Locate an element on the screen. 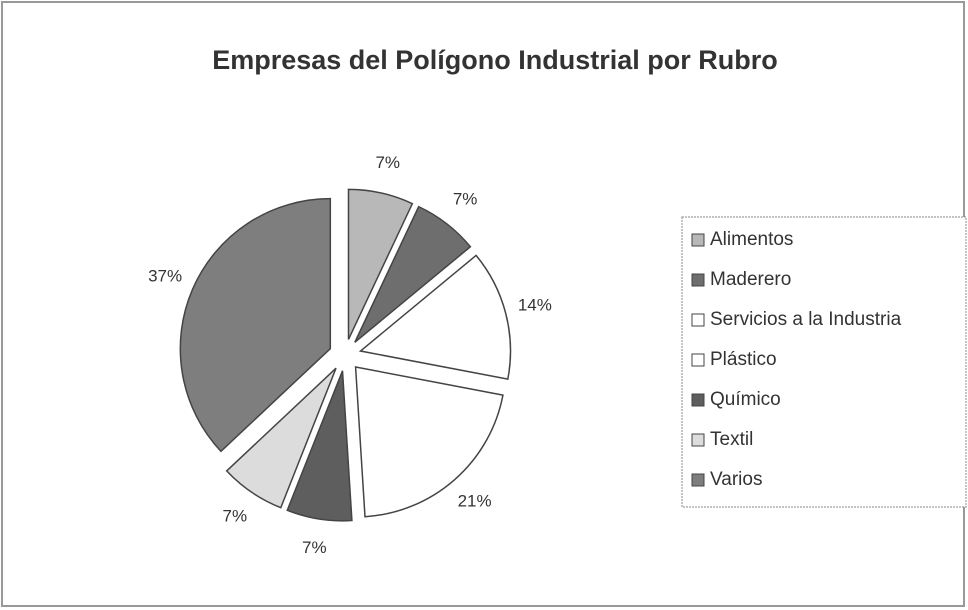  legend-label: Plástico is located at coordinates (743, 359).